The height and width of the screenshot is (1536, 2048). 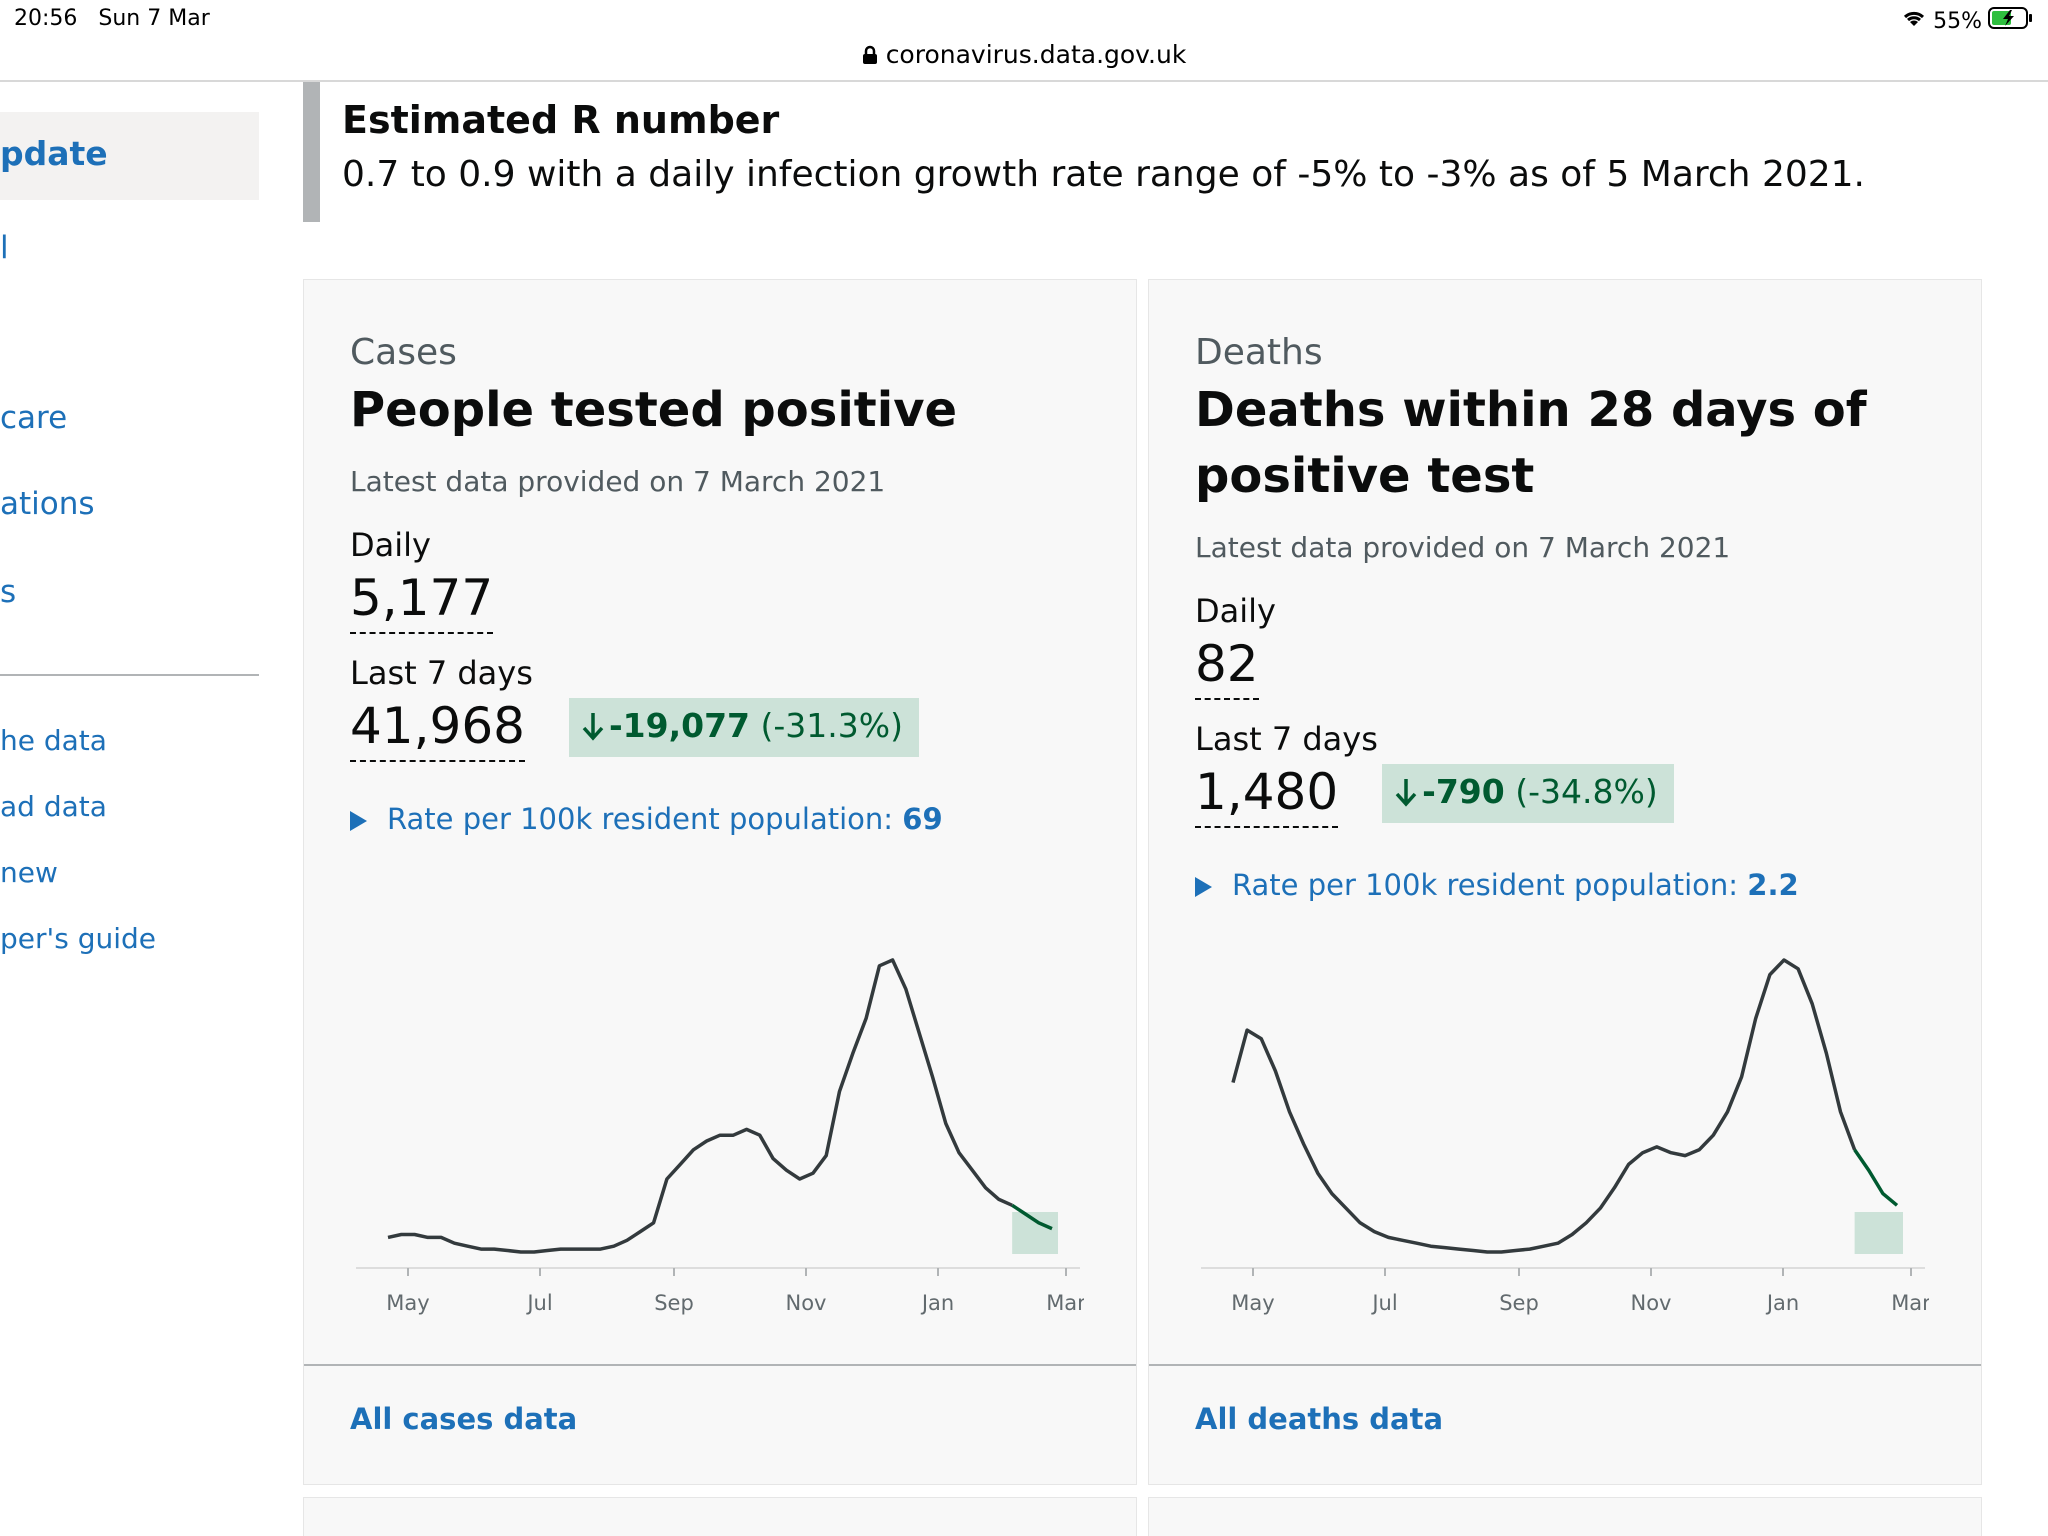 What do you see at coordinates (437, 729) in the screenshot?
I see `week-value: 41,968` at bounding box center [437, 729].